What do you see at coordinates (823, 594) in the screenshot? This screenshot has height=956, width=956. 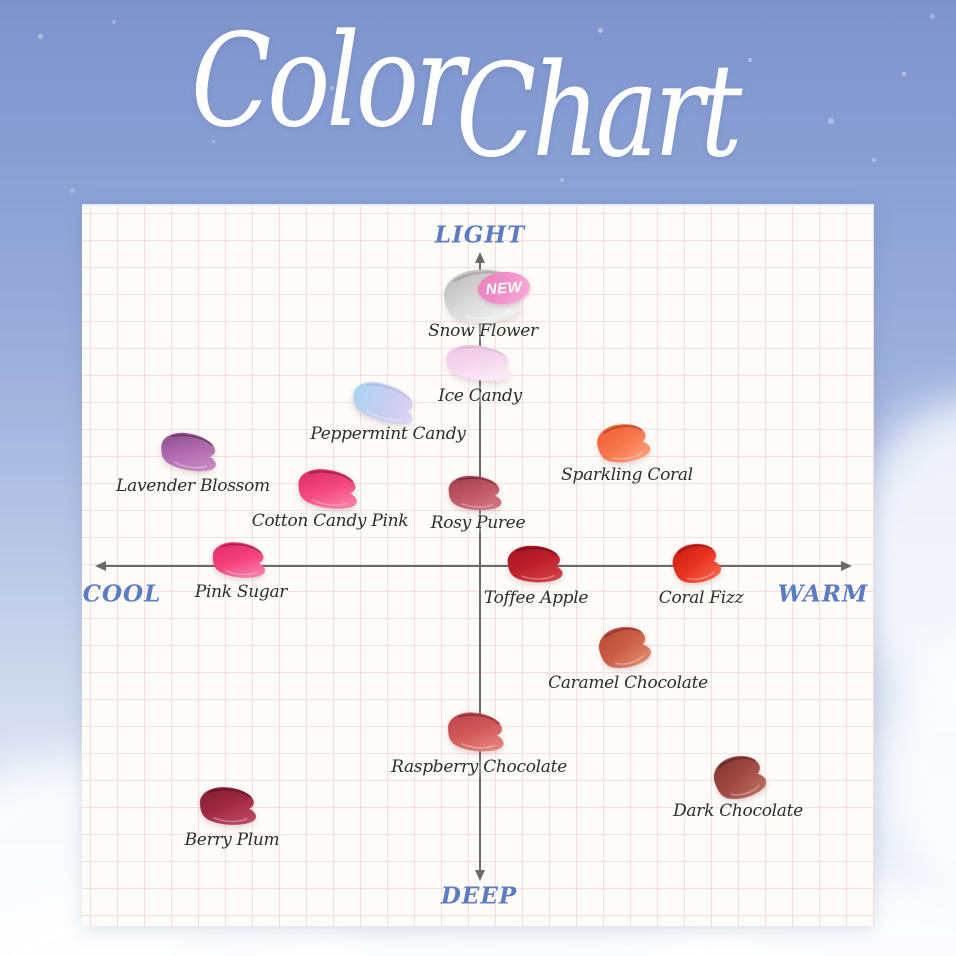 I see `axis-label-warm: WARM` at bounding box center [823, 594].